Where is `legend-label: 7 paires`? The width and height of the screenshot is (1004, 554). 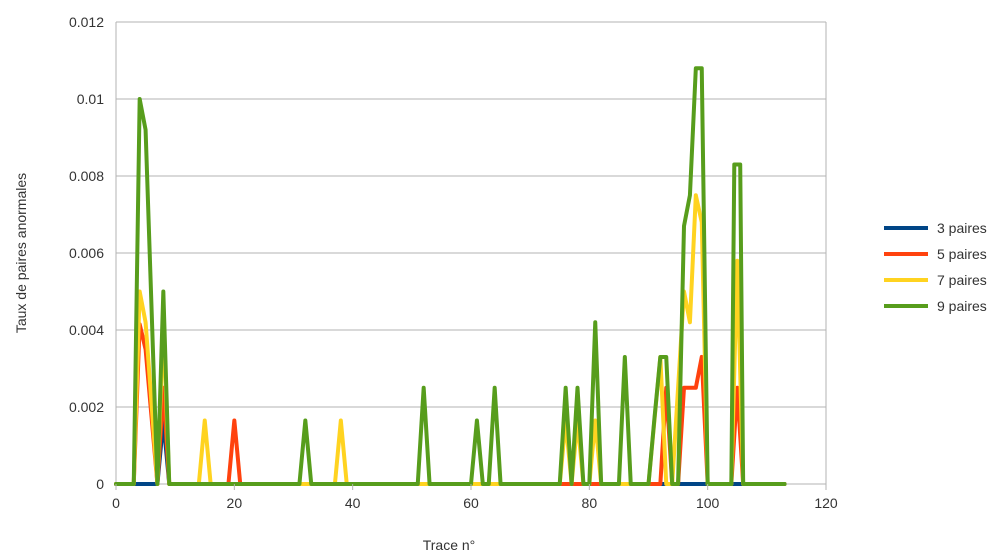
legend-label: 7 paires is located at coordinates (962, 280).